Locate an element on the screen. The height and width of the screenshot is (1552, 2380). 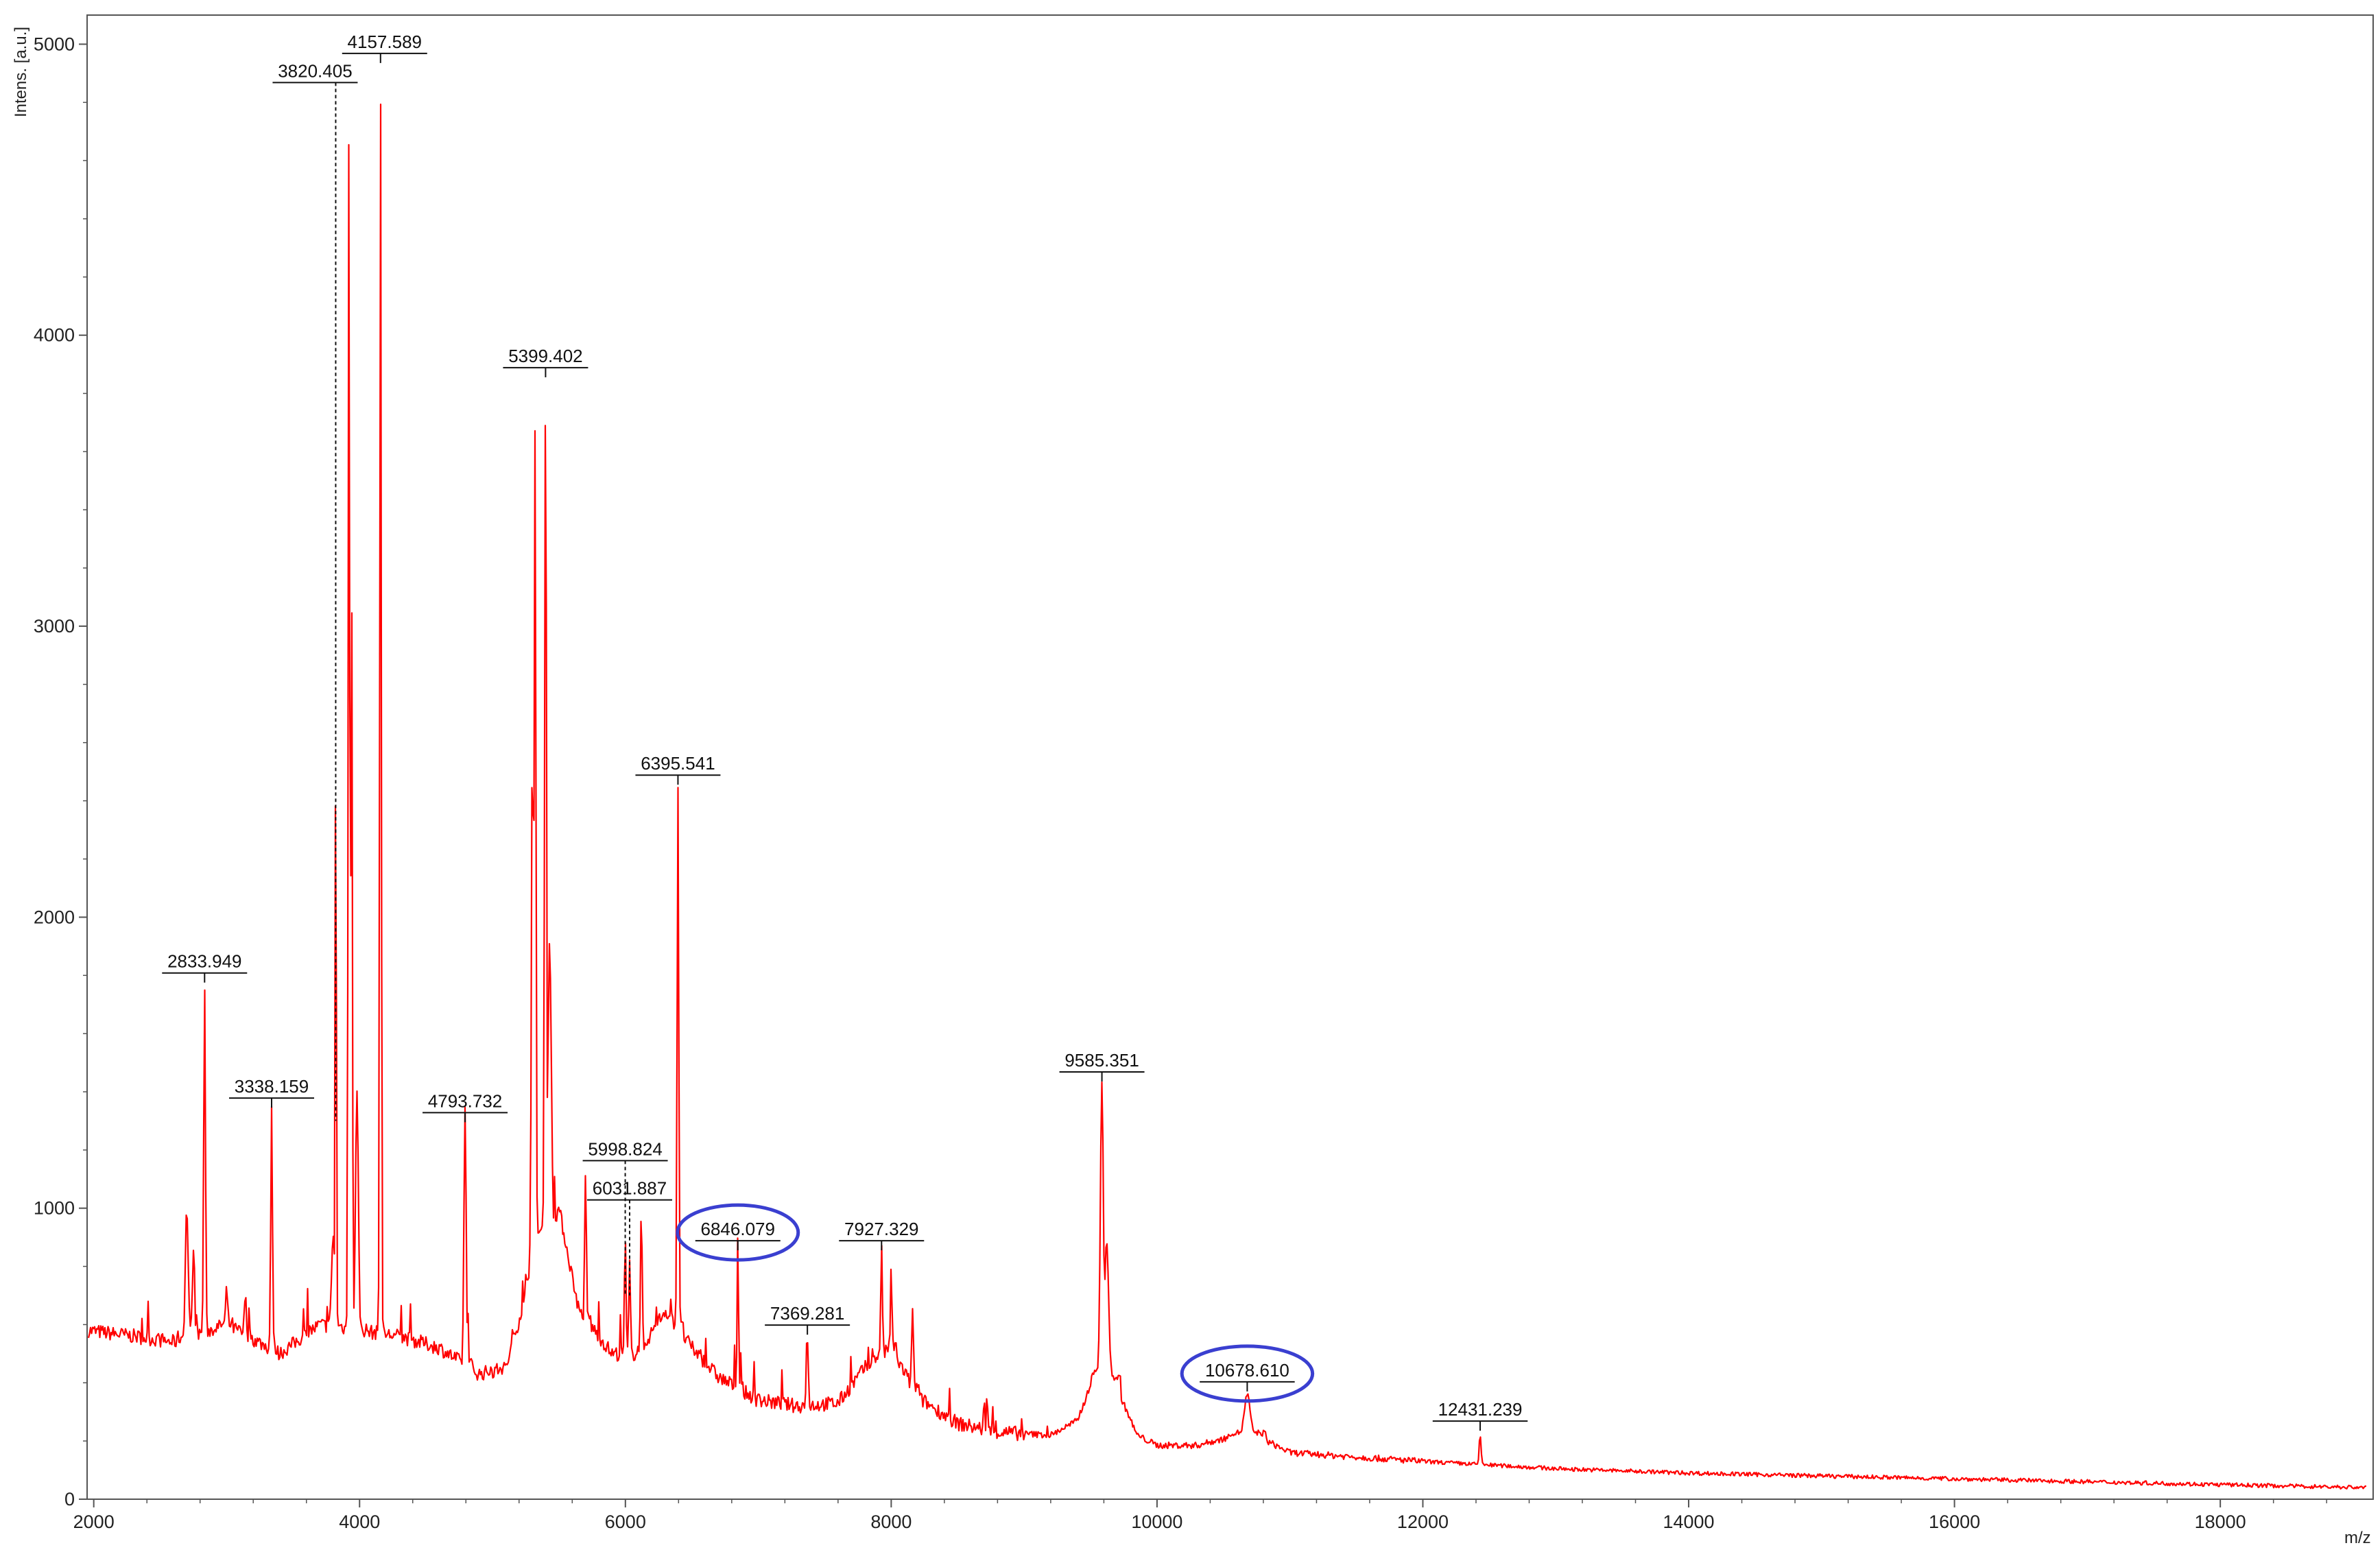
peak-label: 6395.541 is located at coordinates (678, 764).